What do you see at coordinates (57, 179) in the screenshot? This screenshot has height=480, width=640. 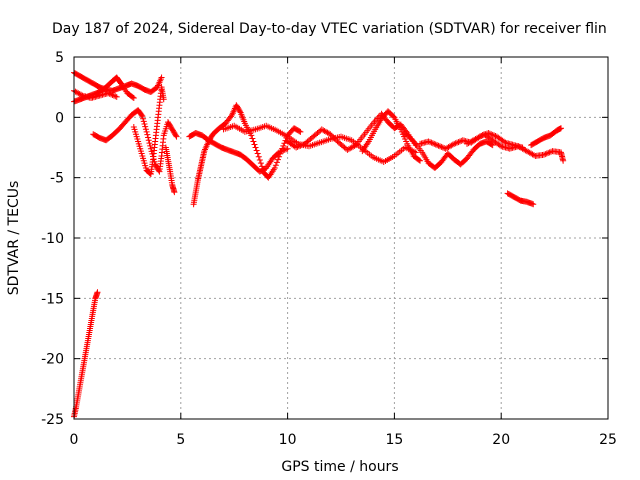 I see `y-tick-label: -5` at bounding box center [57, 179].